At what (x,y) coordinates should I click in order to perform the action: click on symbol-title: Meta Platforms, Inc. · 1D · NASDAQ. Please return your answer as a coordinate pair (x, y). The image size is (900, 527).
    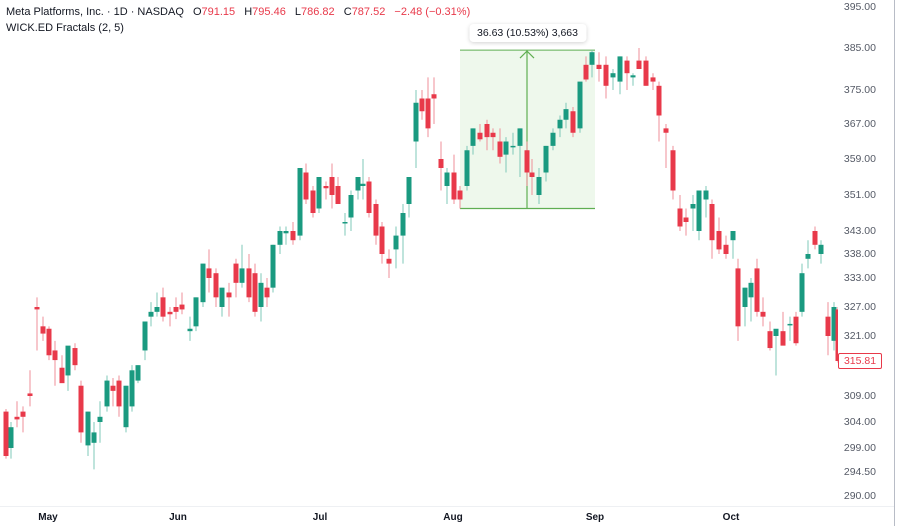
    Looking at the image, I should click on (95, 12).